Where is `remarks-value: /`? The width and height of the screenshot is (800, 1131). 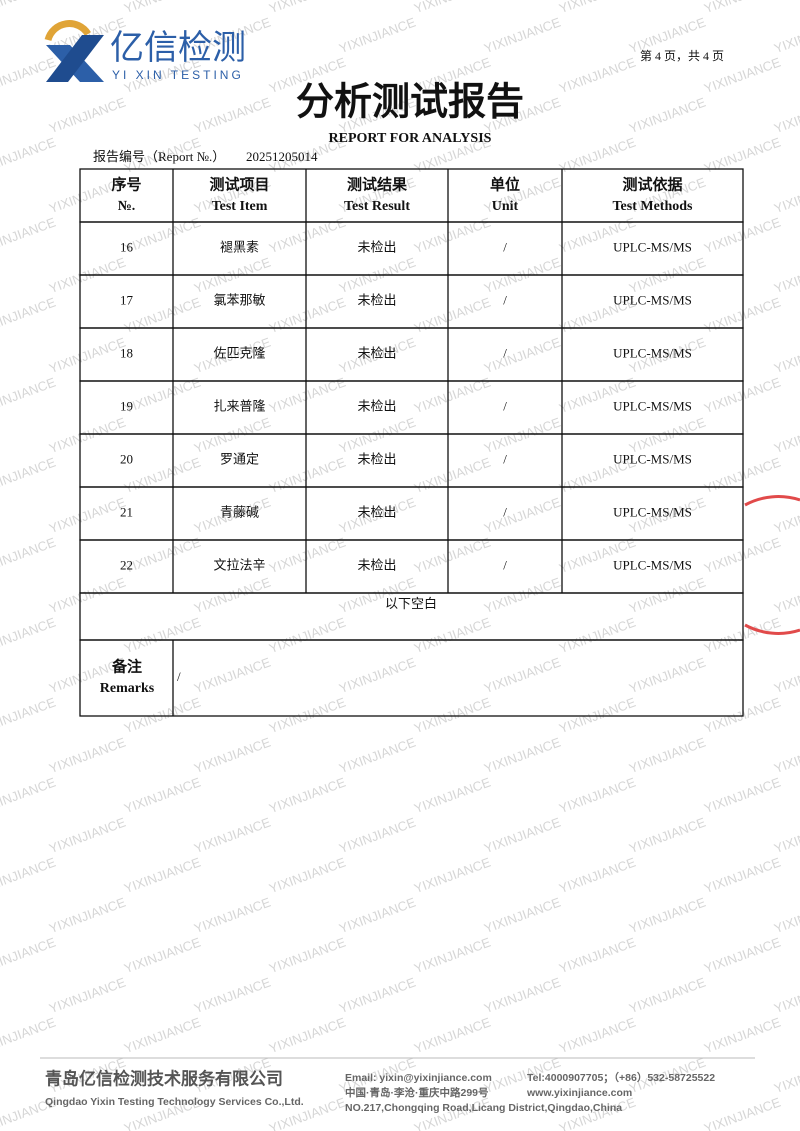
remarks-value: / is located at coordinates (179, 676).